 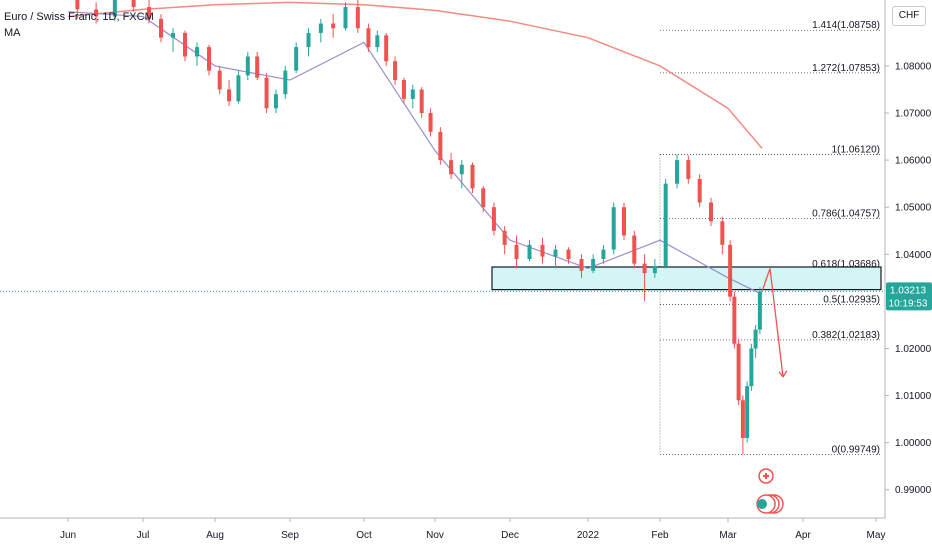 What do you see at coordinates (846, 264) in the screenshot?
I see `fib-level-label: 0.618(1.03686)` at bounding box center [846, 264].